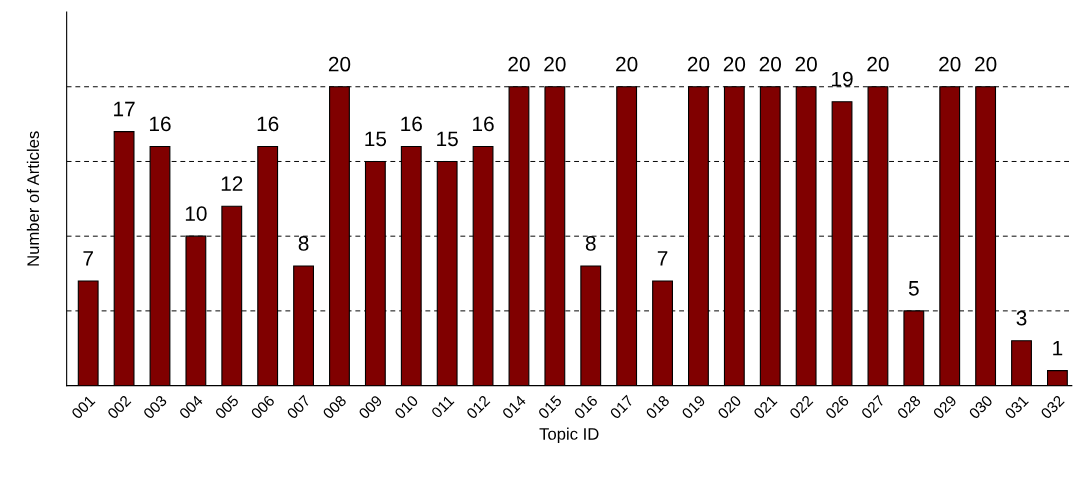 The width and height of the screenshot is (1075, 482). I want to click on x-tick-label: 007, so click(298, 407).